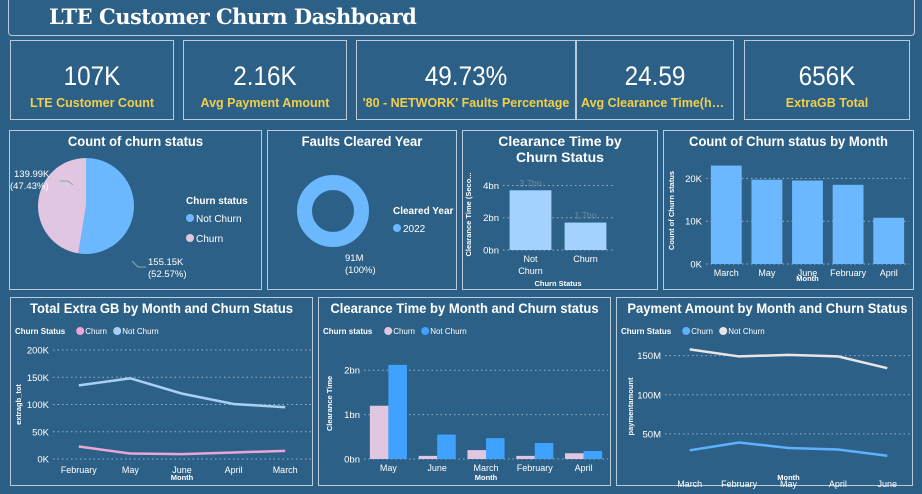 The image size is (922, 494). What do you see at coordinates (827, 103) in the screenshot?
I see `kpi-label: ExtraGB Total` at bounding box center [827, 103].